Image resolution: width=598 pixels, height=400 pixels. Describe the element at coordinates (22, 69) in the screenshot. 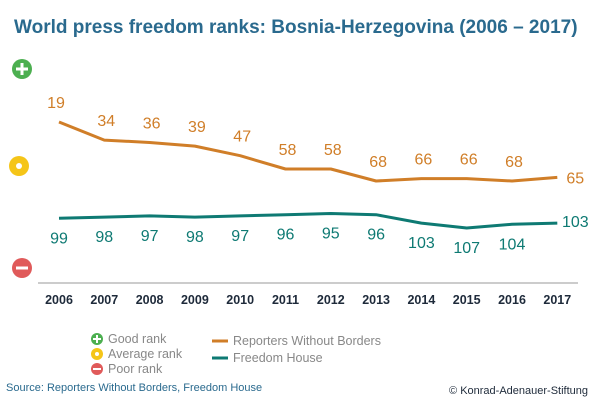

I see `good-rank-icon` at that location.